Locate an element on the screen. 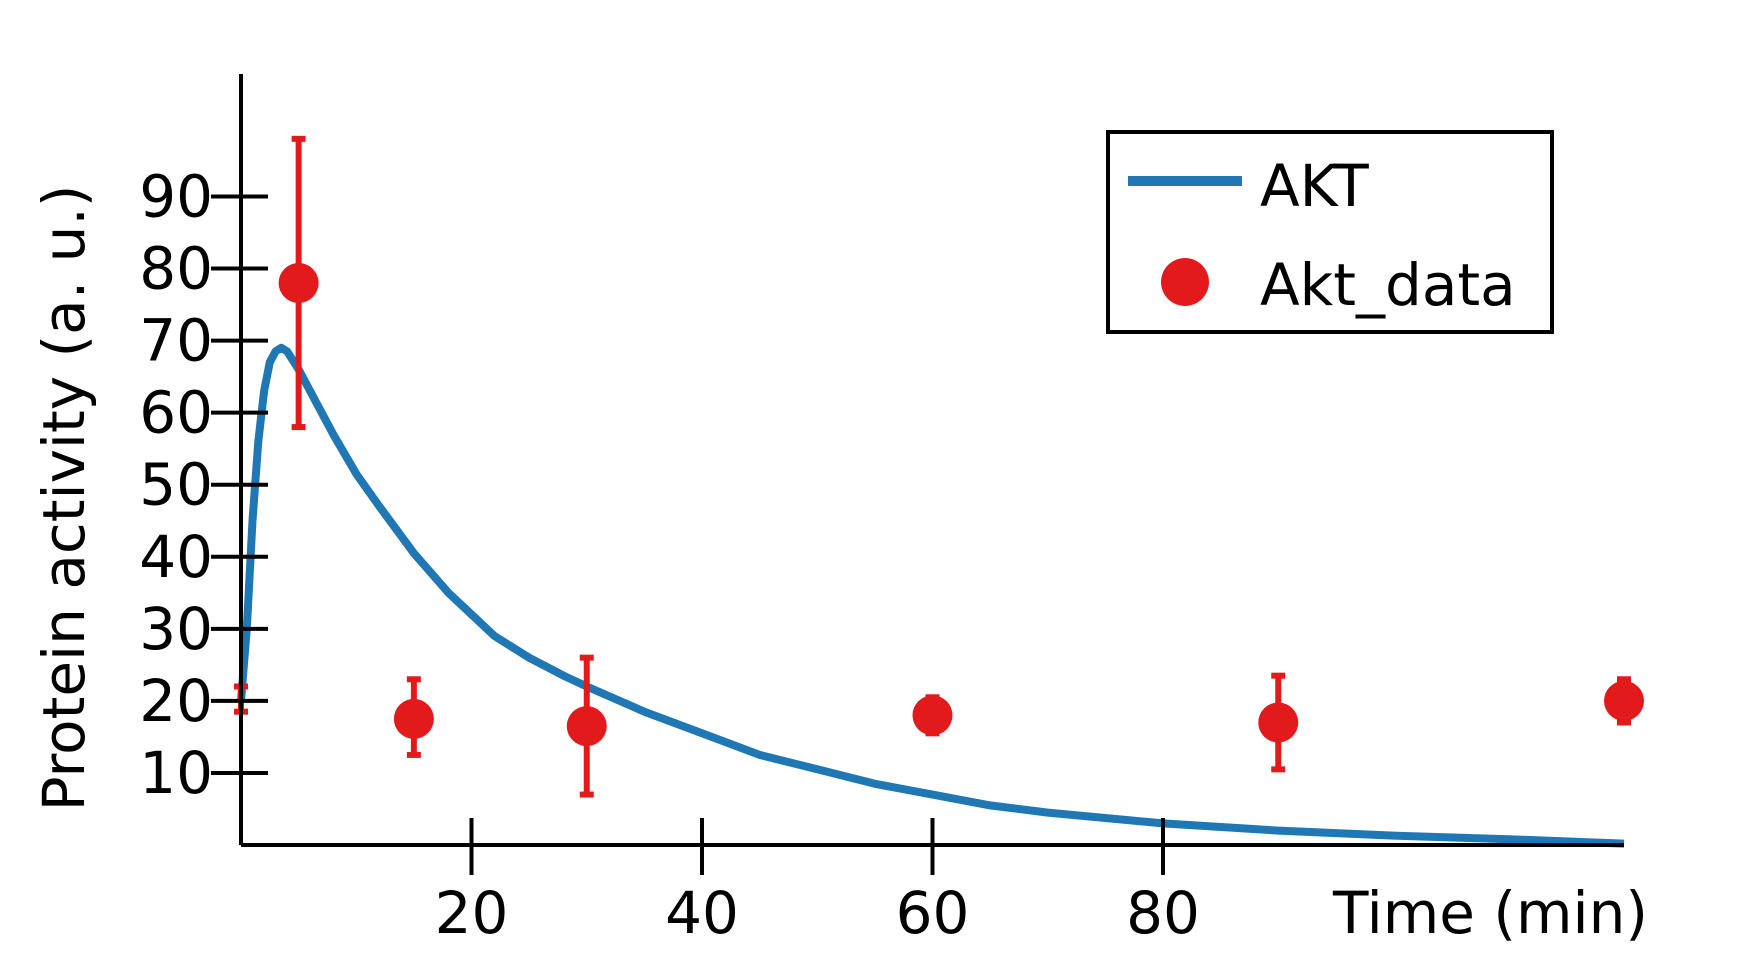 The width and height of the screenshot is (1738, 966). y-axis-title: Protein activity (a. u.) is located at coordinates (64, 498).